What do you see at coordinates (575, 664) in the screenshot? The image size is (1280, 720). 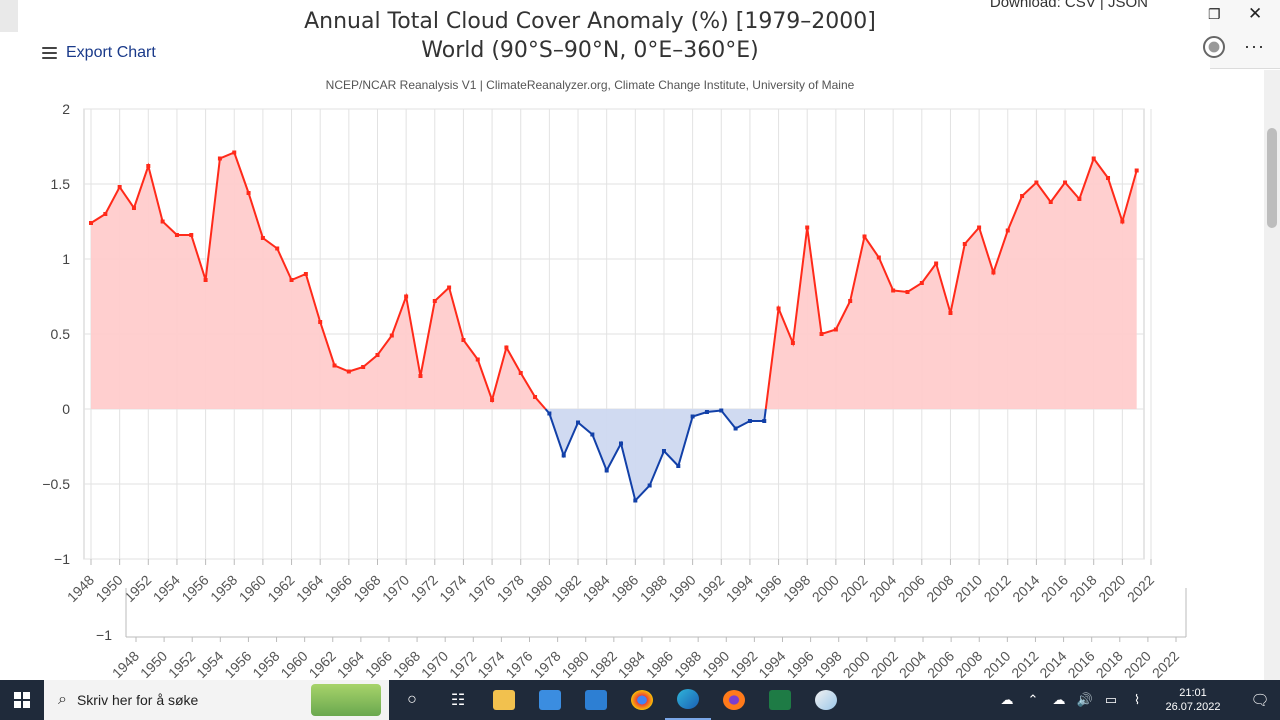 I see `lower-x-tick-label: 1980` at bounding box center [575, 664].